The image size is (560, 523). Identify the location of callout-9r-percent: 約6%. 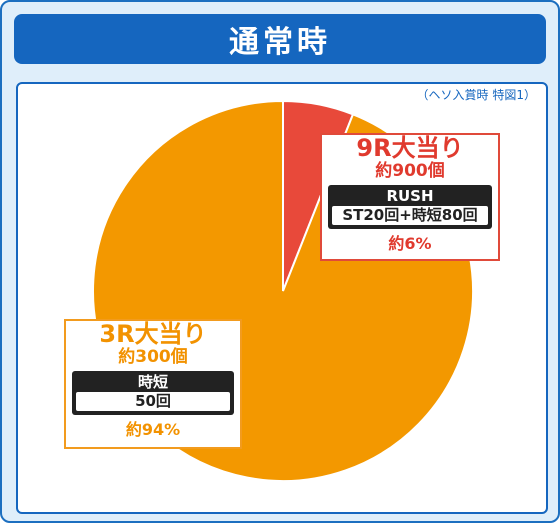
(410, 243).